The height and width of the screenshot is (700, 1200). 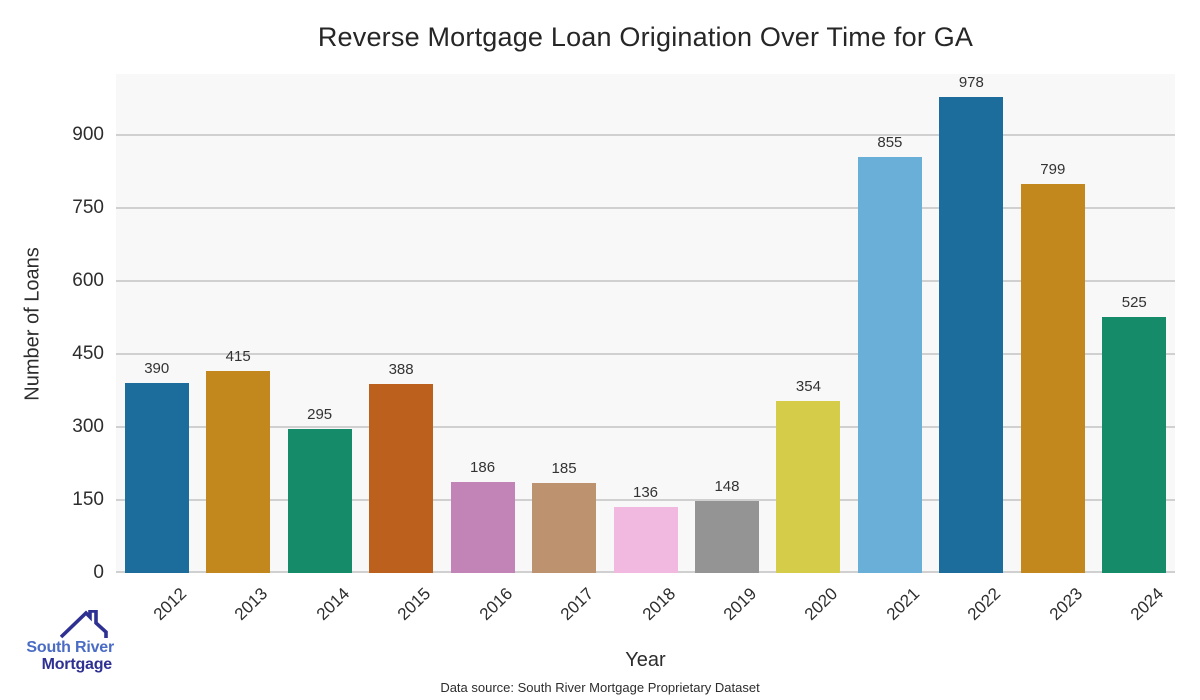 What do you see at coordinates (332, 604) in the screenshot?
I see `x-tick-label: 2014` at bounding box center [332, 604].